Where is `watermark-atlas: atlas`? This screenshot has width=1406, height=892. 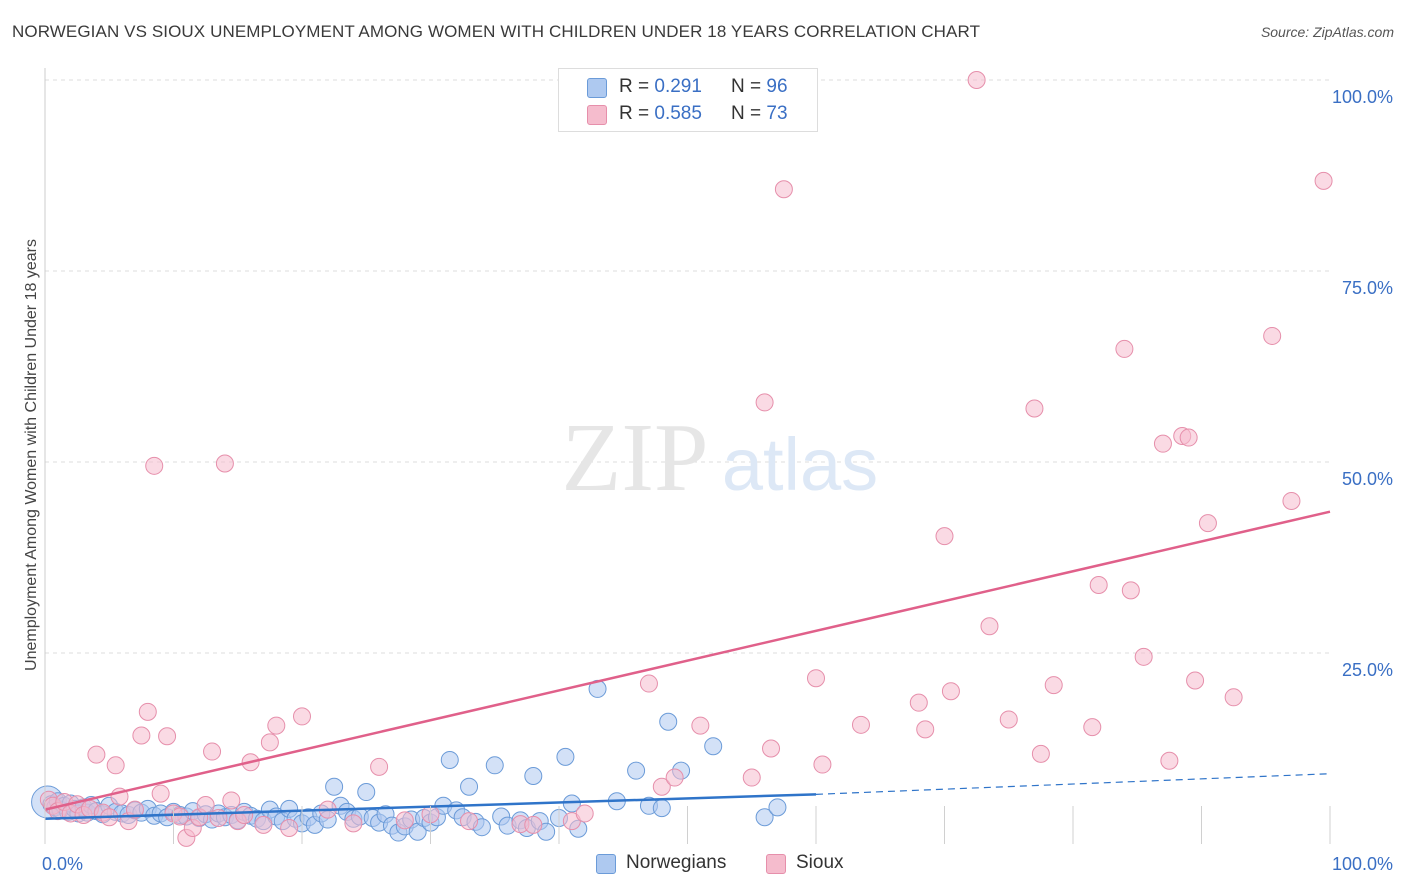 watermark-atlas: atlas is located at coordinates (800, 464).